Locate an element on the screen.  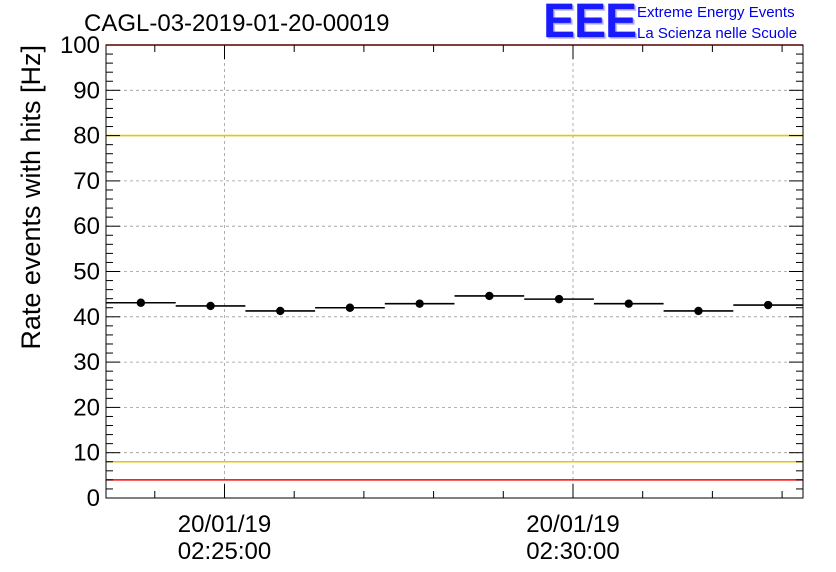
y-tick-label: 80 is located at coordinates (86, 136).